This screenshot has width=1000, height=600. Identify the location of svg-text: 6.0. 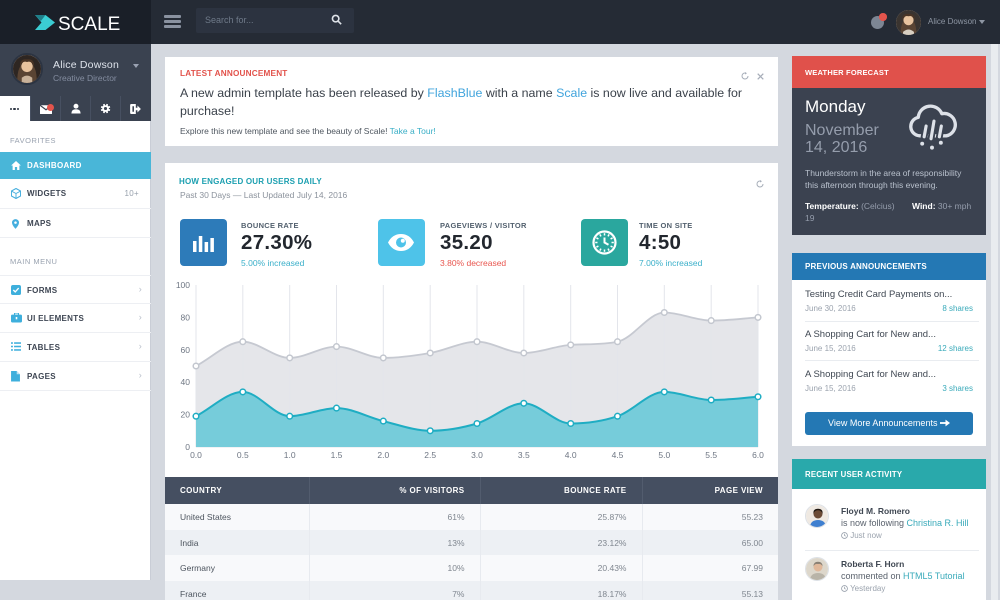
(758, 455).